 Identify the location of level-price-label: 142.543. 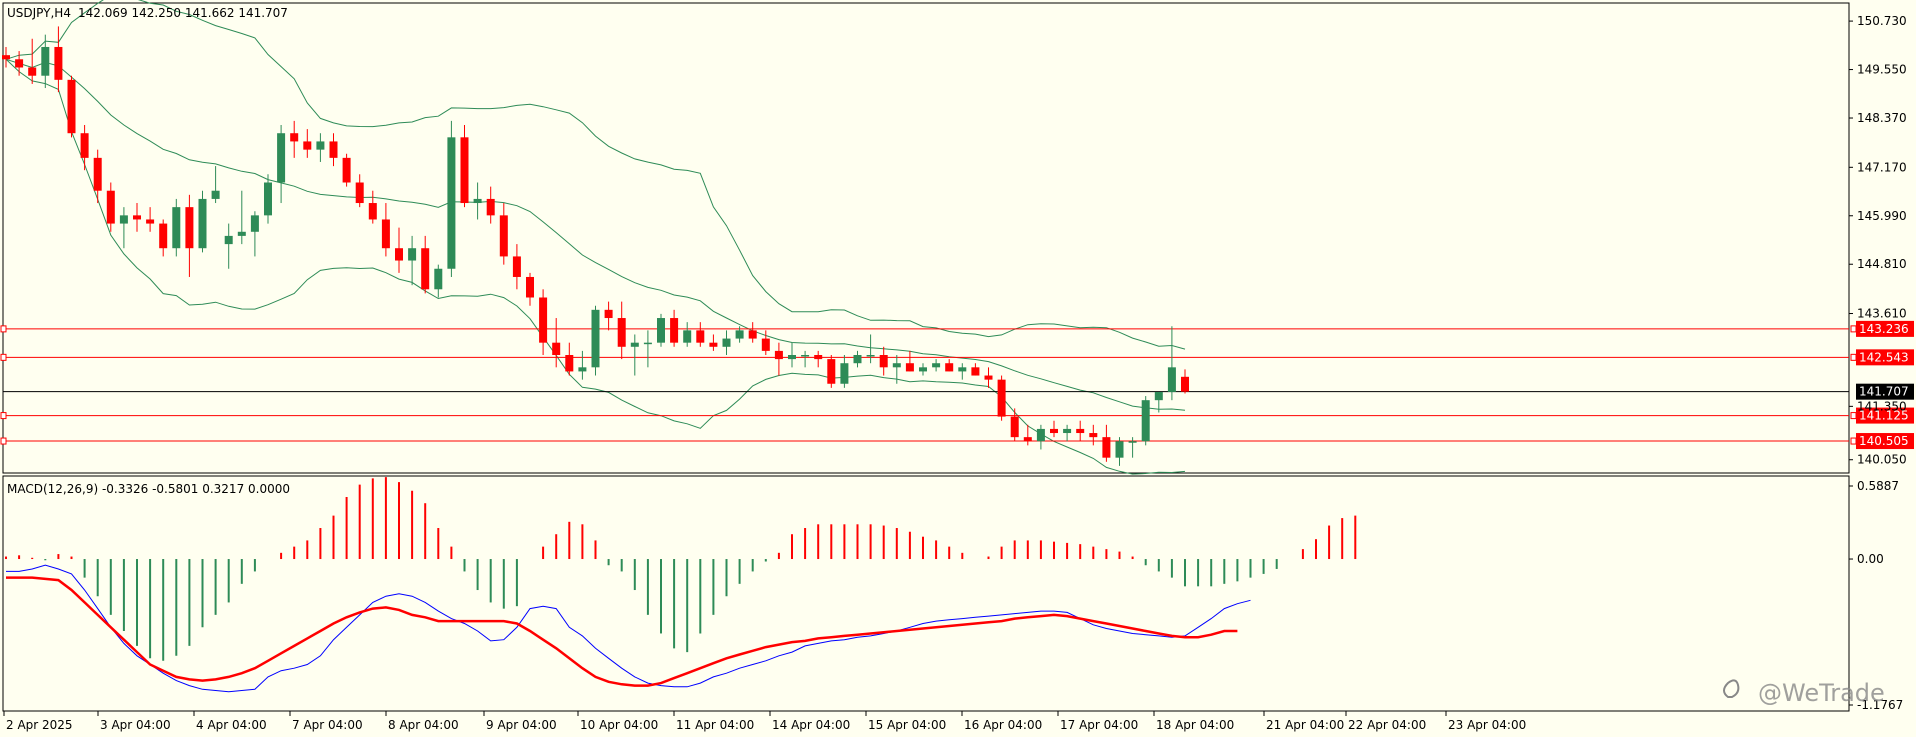
(1884, 357).